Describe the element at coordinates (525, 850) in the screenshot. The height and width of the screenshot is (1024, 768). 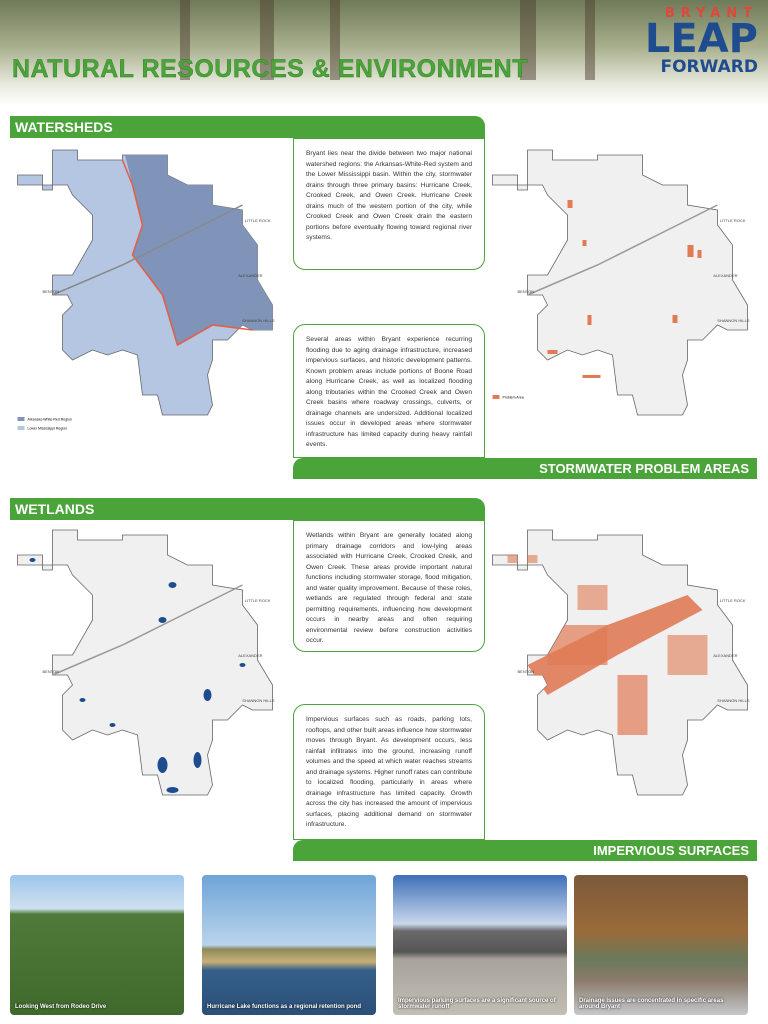
I see `section-subtitle: IMPERVIOUS SURFACES` at that location.